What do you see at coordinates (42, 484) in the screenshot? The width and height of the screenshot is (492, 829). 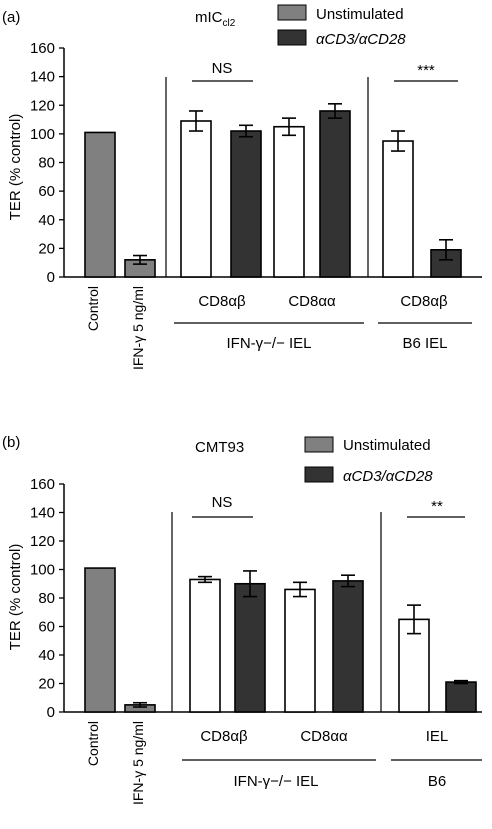 I see `panel-b-ytick-label: 160` at bounding box center [42, 484].